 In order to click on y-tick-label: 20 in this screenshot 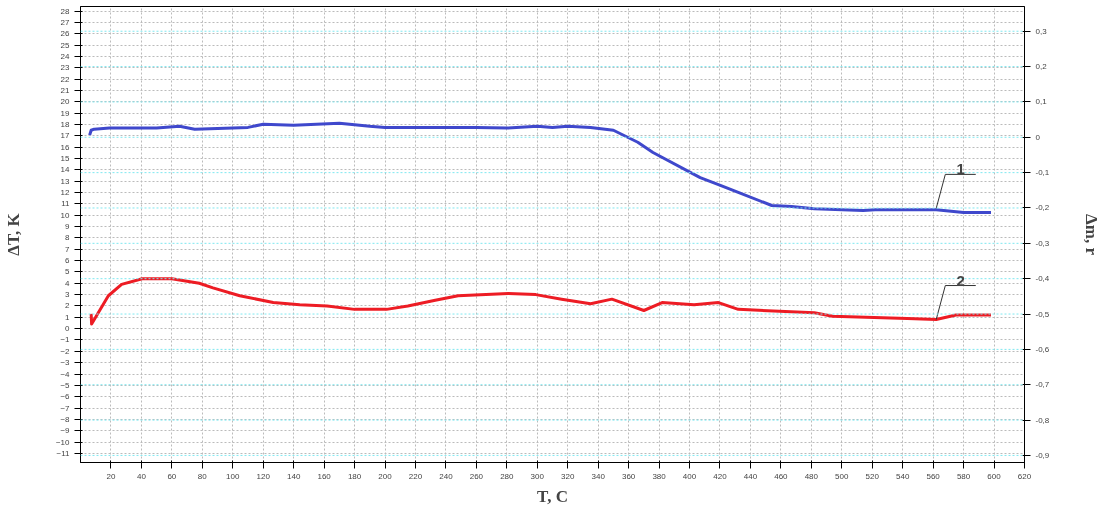, I will do `click(65, 102)`.